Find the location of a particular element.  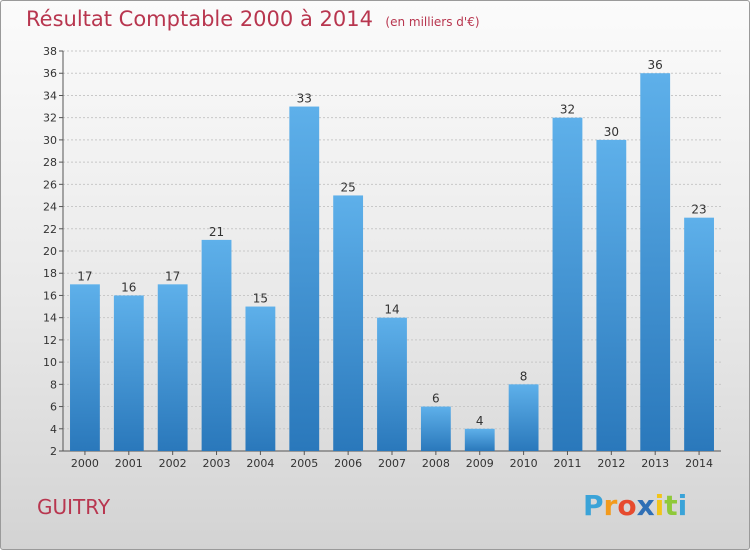

y-tick-label: 20 is located at coordinates (50, 251).